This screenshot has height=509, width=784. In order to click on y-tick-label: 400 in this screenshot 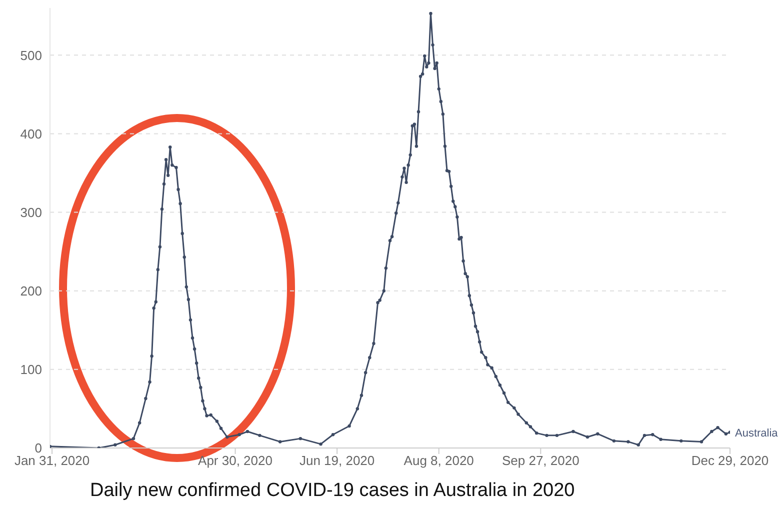, I will do `click(31, 134)`.